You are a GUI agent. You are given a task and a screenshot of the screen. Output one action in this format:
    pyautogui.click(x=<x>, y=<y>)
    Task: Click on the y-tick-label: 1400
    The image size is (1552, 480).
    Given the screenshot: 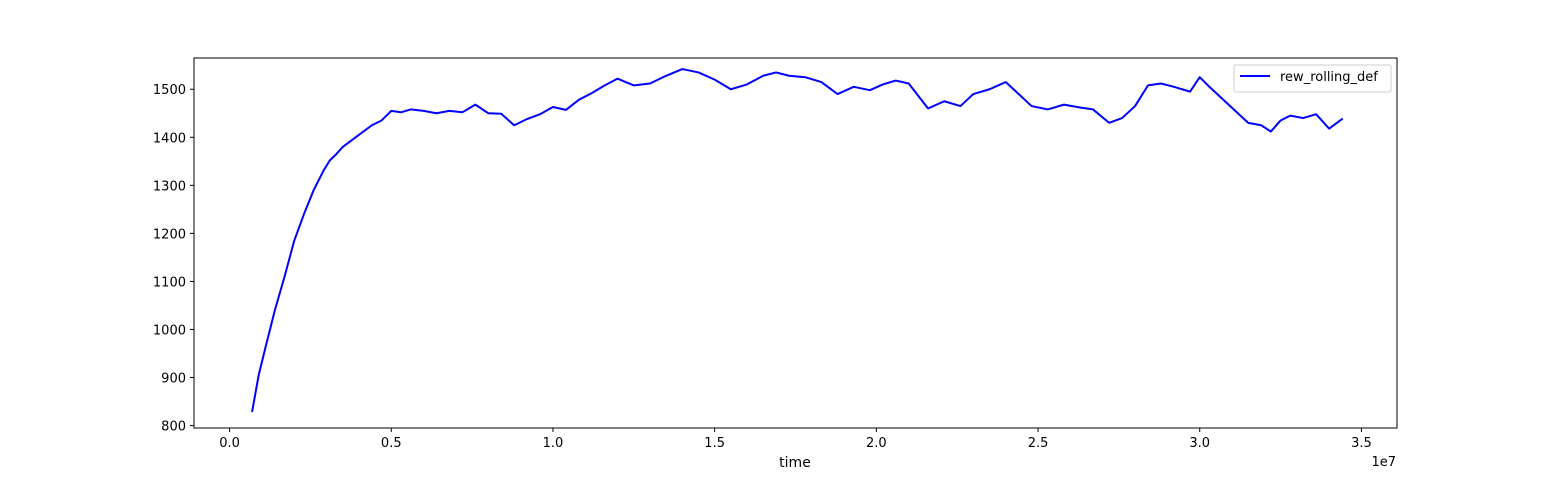 What is the action you would take?
    pyautogui.click(x=169, y=138)
    